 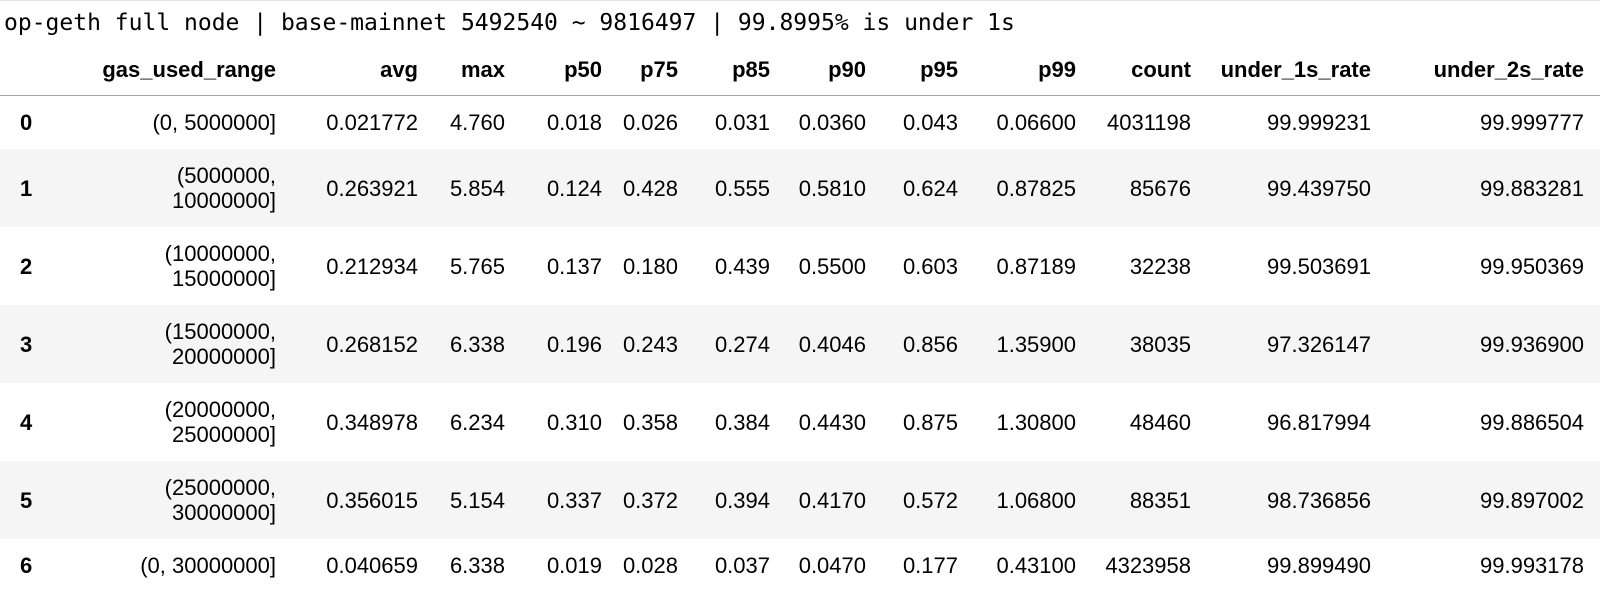 What do you see at coordinates (930, 422) in the screenshot?
I see `table-cell: 0.875` at bounding box center [930, 422].